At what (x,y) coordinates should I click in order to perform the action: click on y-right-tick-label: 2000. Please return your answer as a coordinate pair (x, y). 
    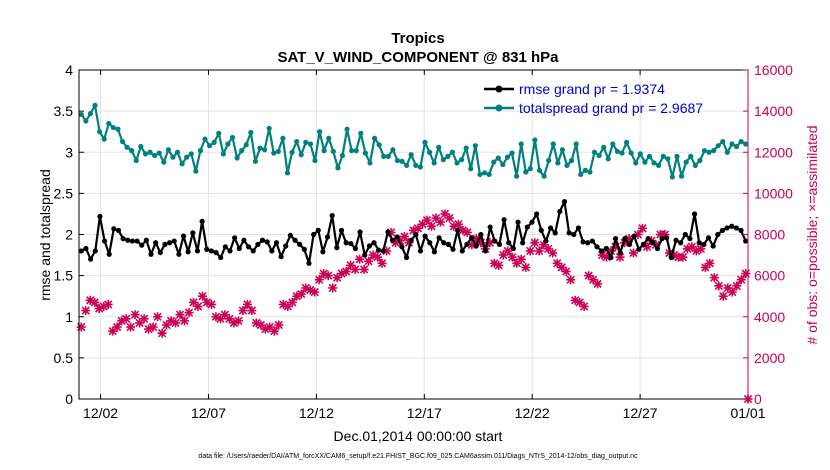
    Looking at the image, I should click on (769, 358).